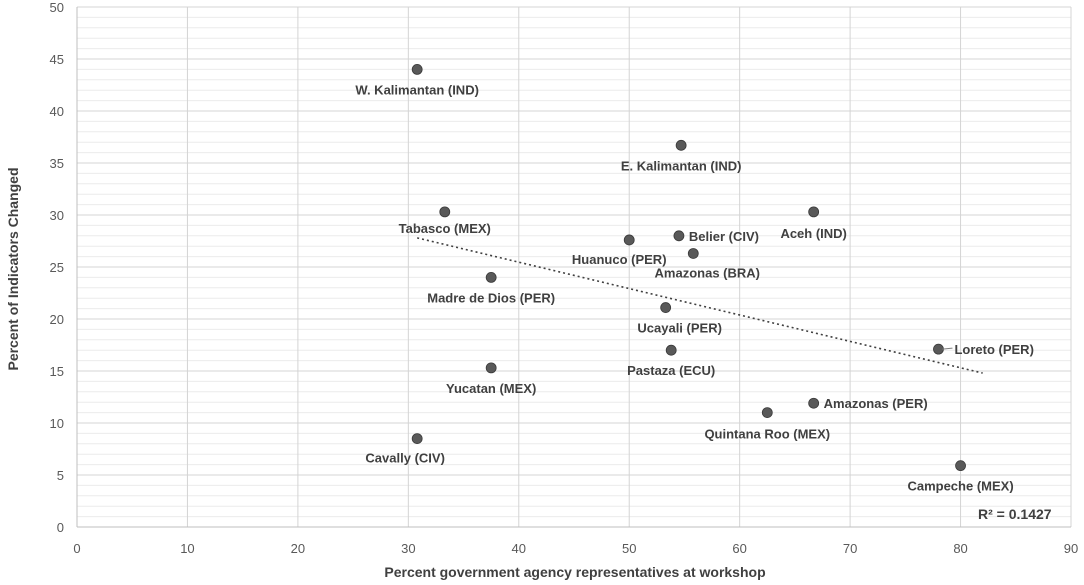  What do you see at coordinates (850, 548) in the screenshot?
I see `x-tick-label: 70` at bounding box center [850, 548].